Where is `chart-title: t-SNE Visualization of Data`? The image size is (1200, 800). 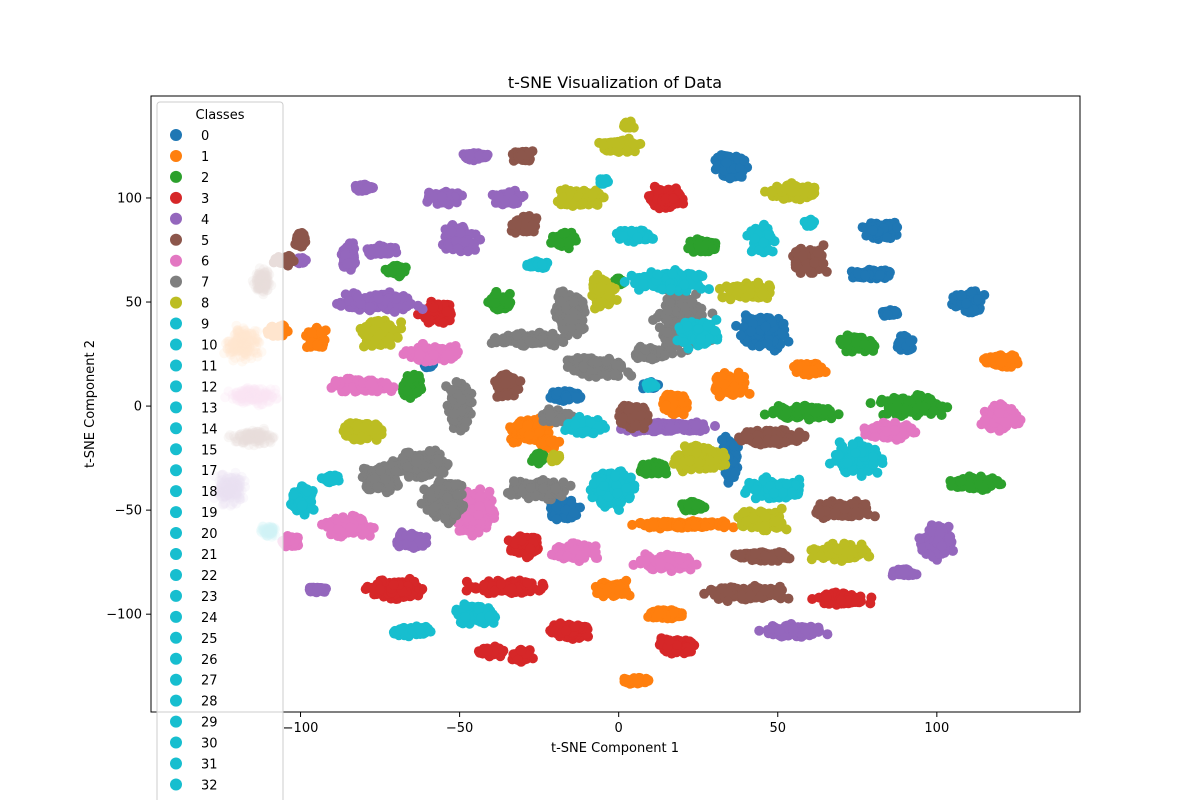
chart-title: t-SNE Visualization of Data is located at coordinates (615, 82).